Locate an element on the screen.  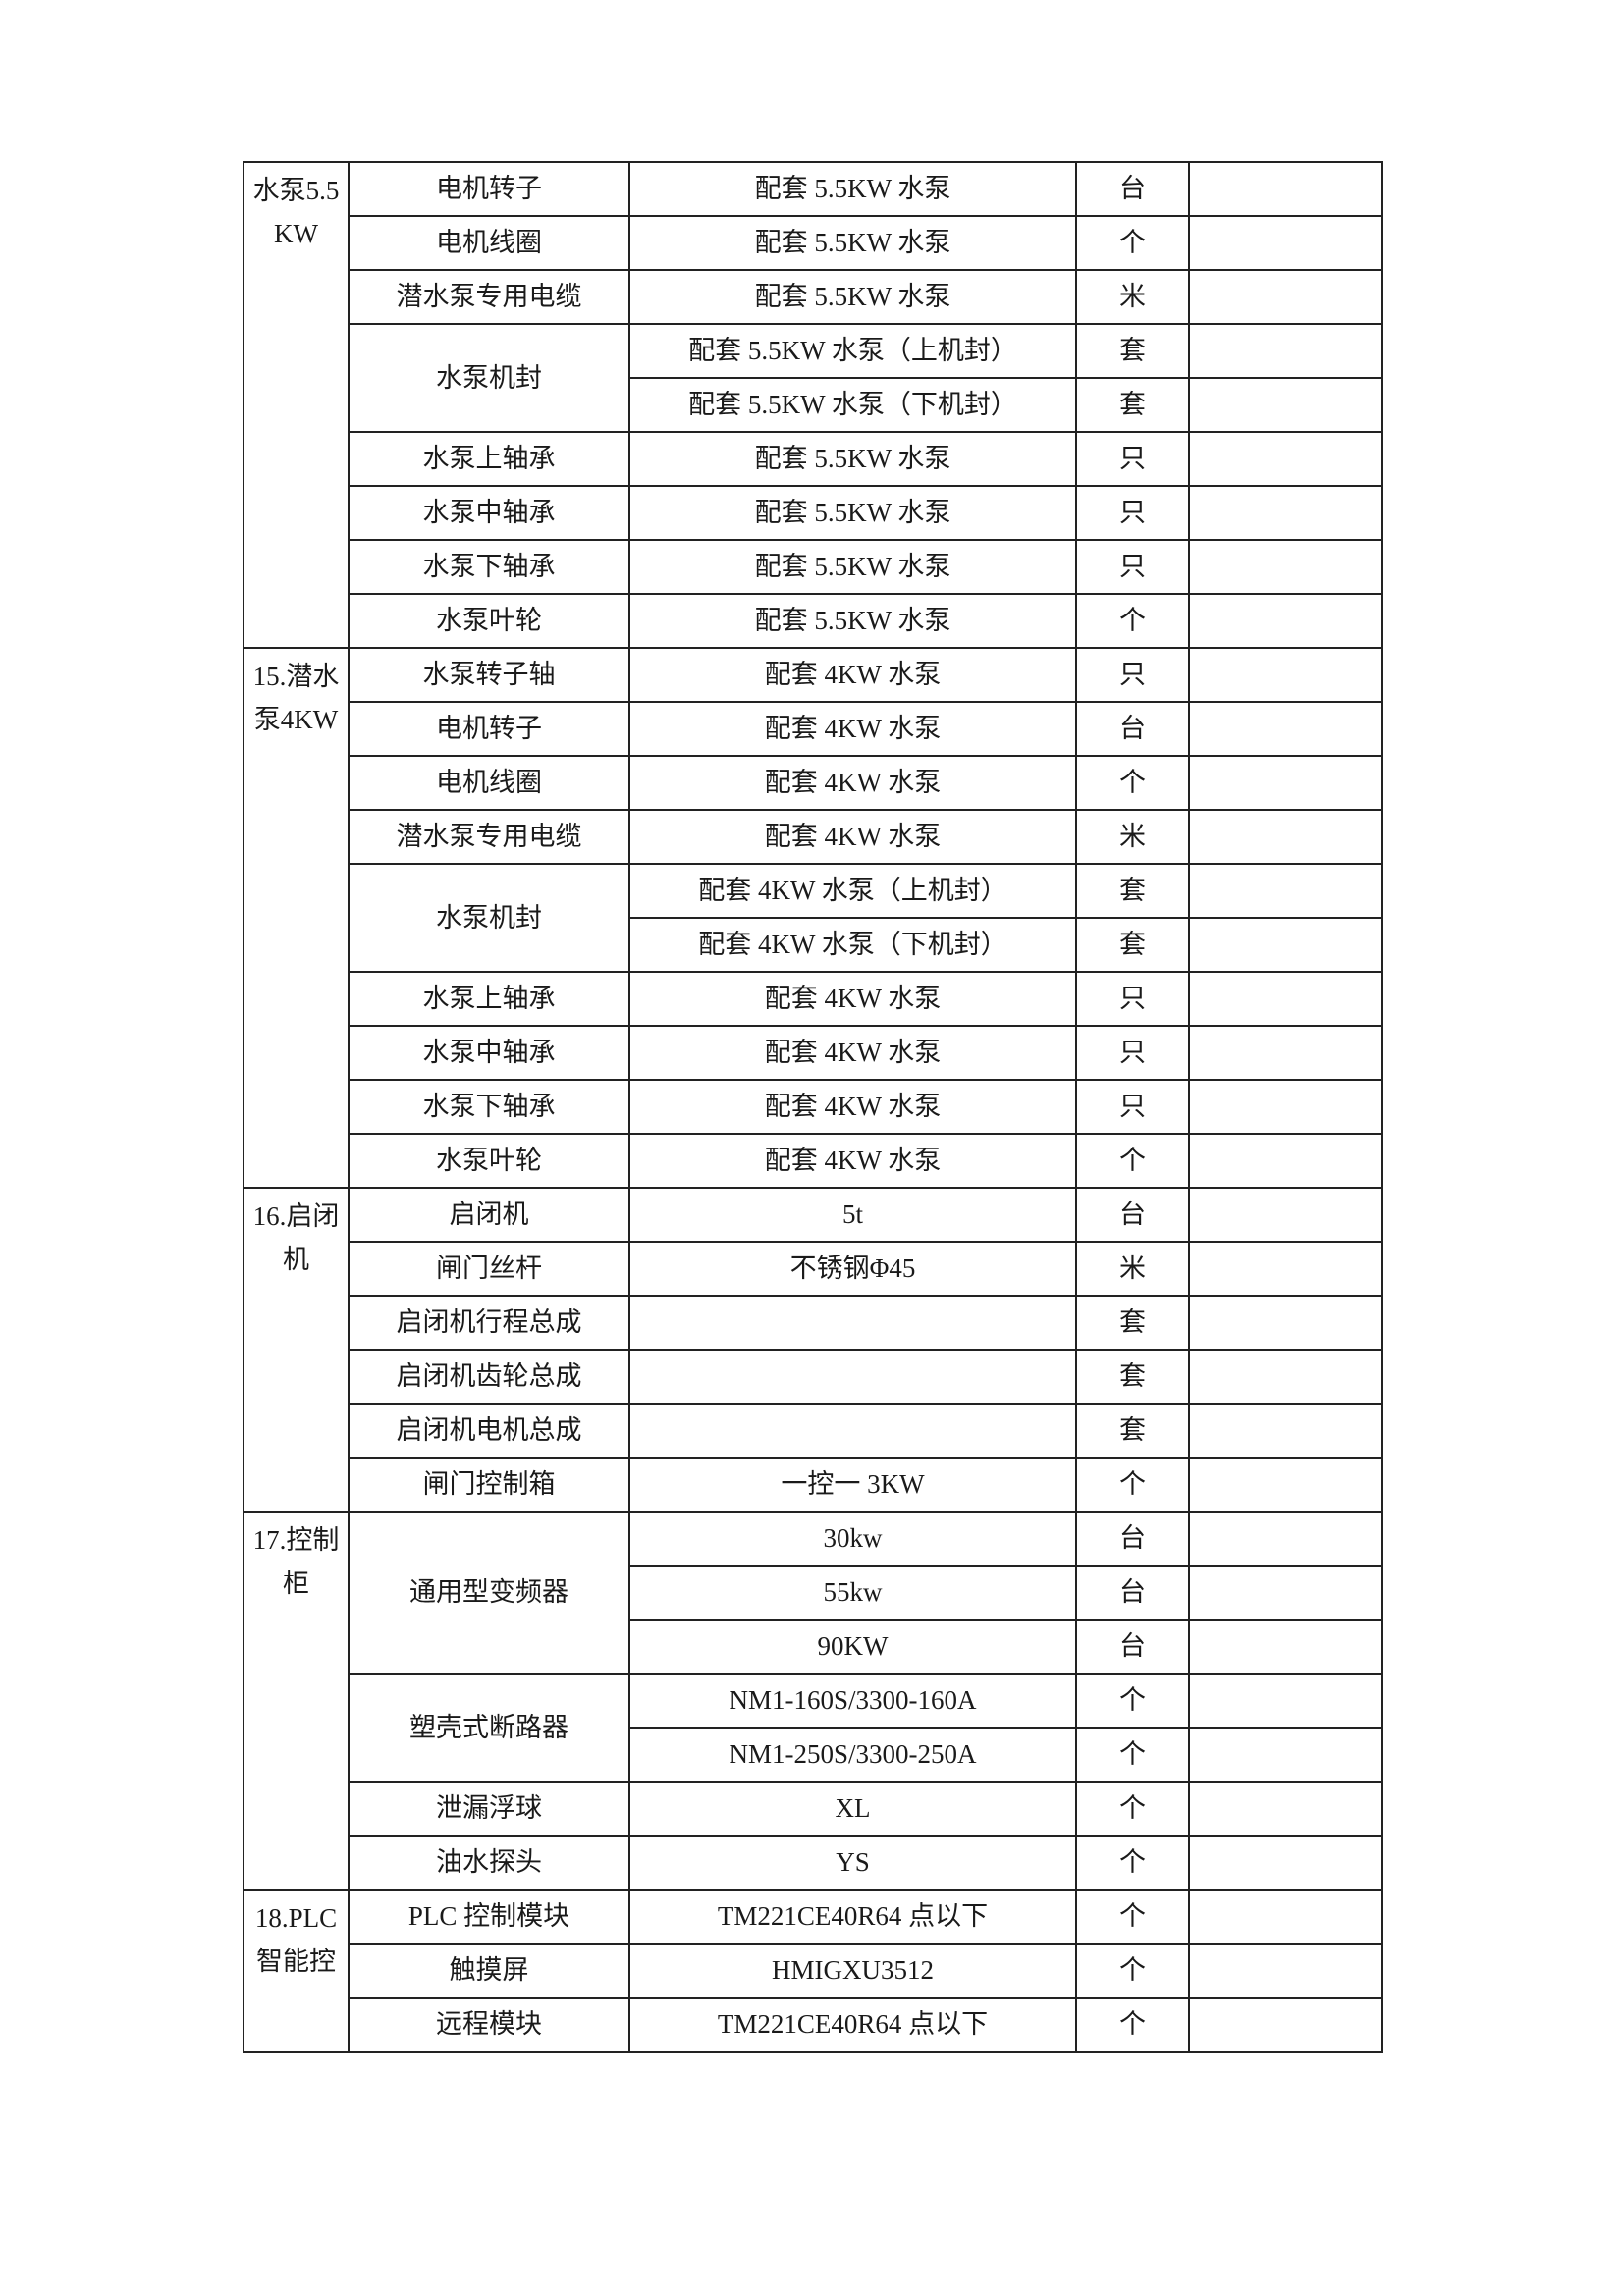
item-name: PLC 控制模块 is located at coordinates (489, 1917).